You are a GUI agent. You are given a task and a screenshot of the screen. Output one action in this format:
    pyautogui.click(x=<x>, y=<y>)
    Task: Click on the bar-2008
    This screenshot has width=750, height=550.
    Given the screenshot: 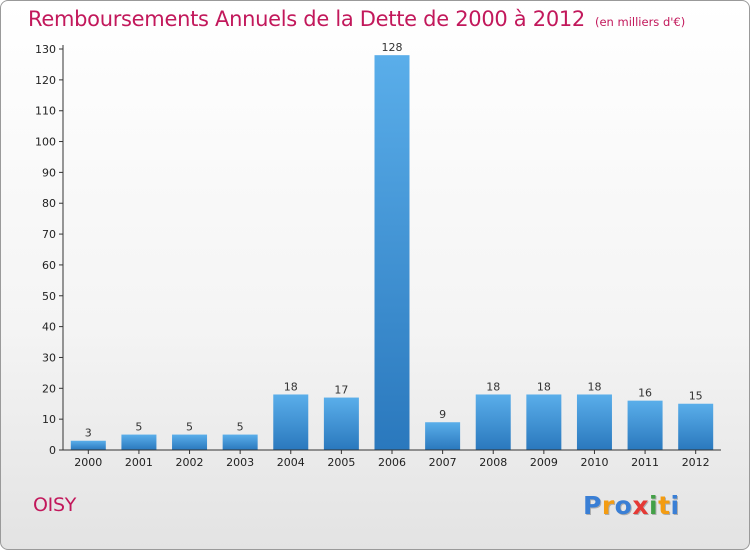 What is the action you would take?
    pyautogui.click(x=493, y=422)
    